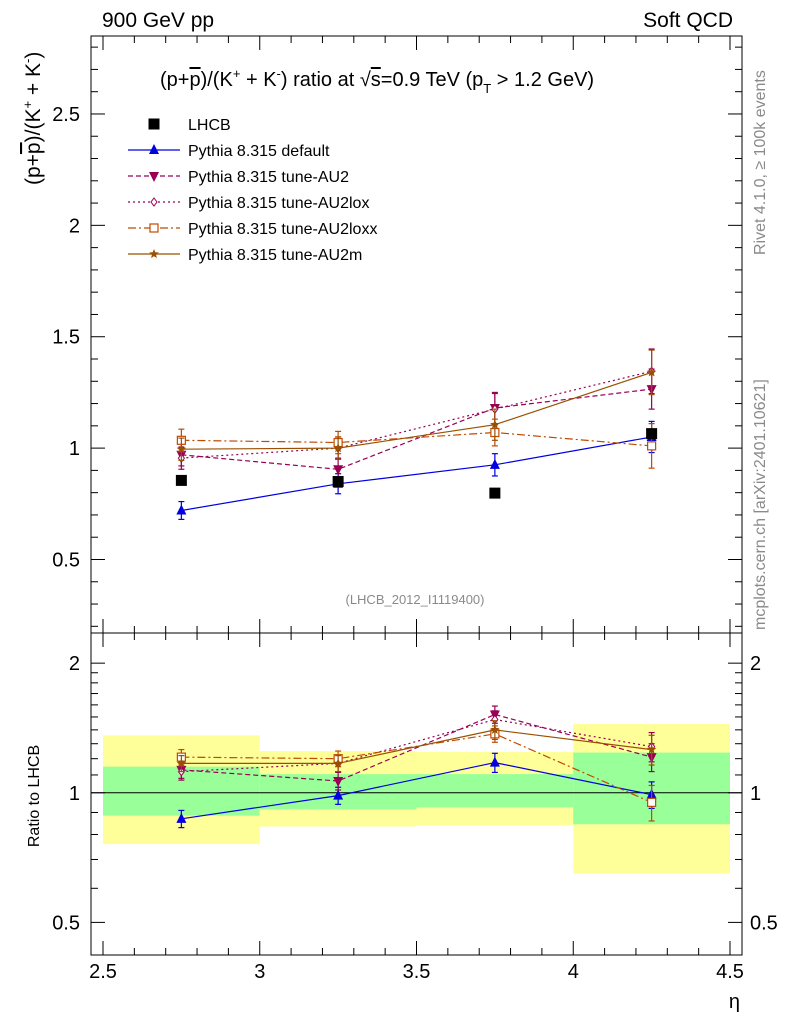  I want to click on ratio-band-inner, so click(495, 791).